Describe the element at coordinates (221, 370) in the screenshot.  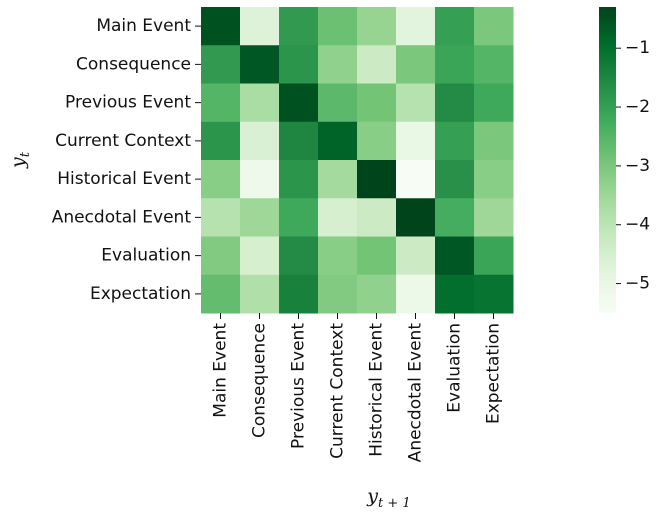
I see `x-tick-label: Main Event` at that location.